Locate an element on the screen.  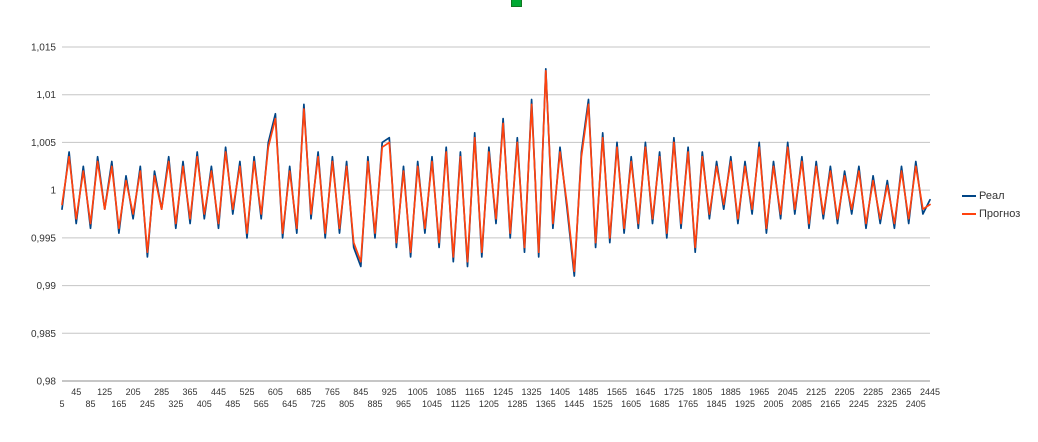
x-tick-label: 885 is located at coordinates (375, 404).